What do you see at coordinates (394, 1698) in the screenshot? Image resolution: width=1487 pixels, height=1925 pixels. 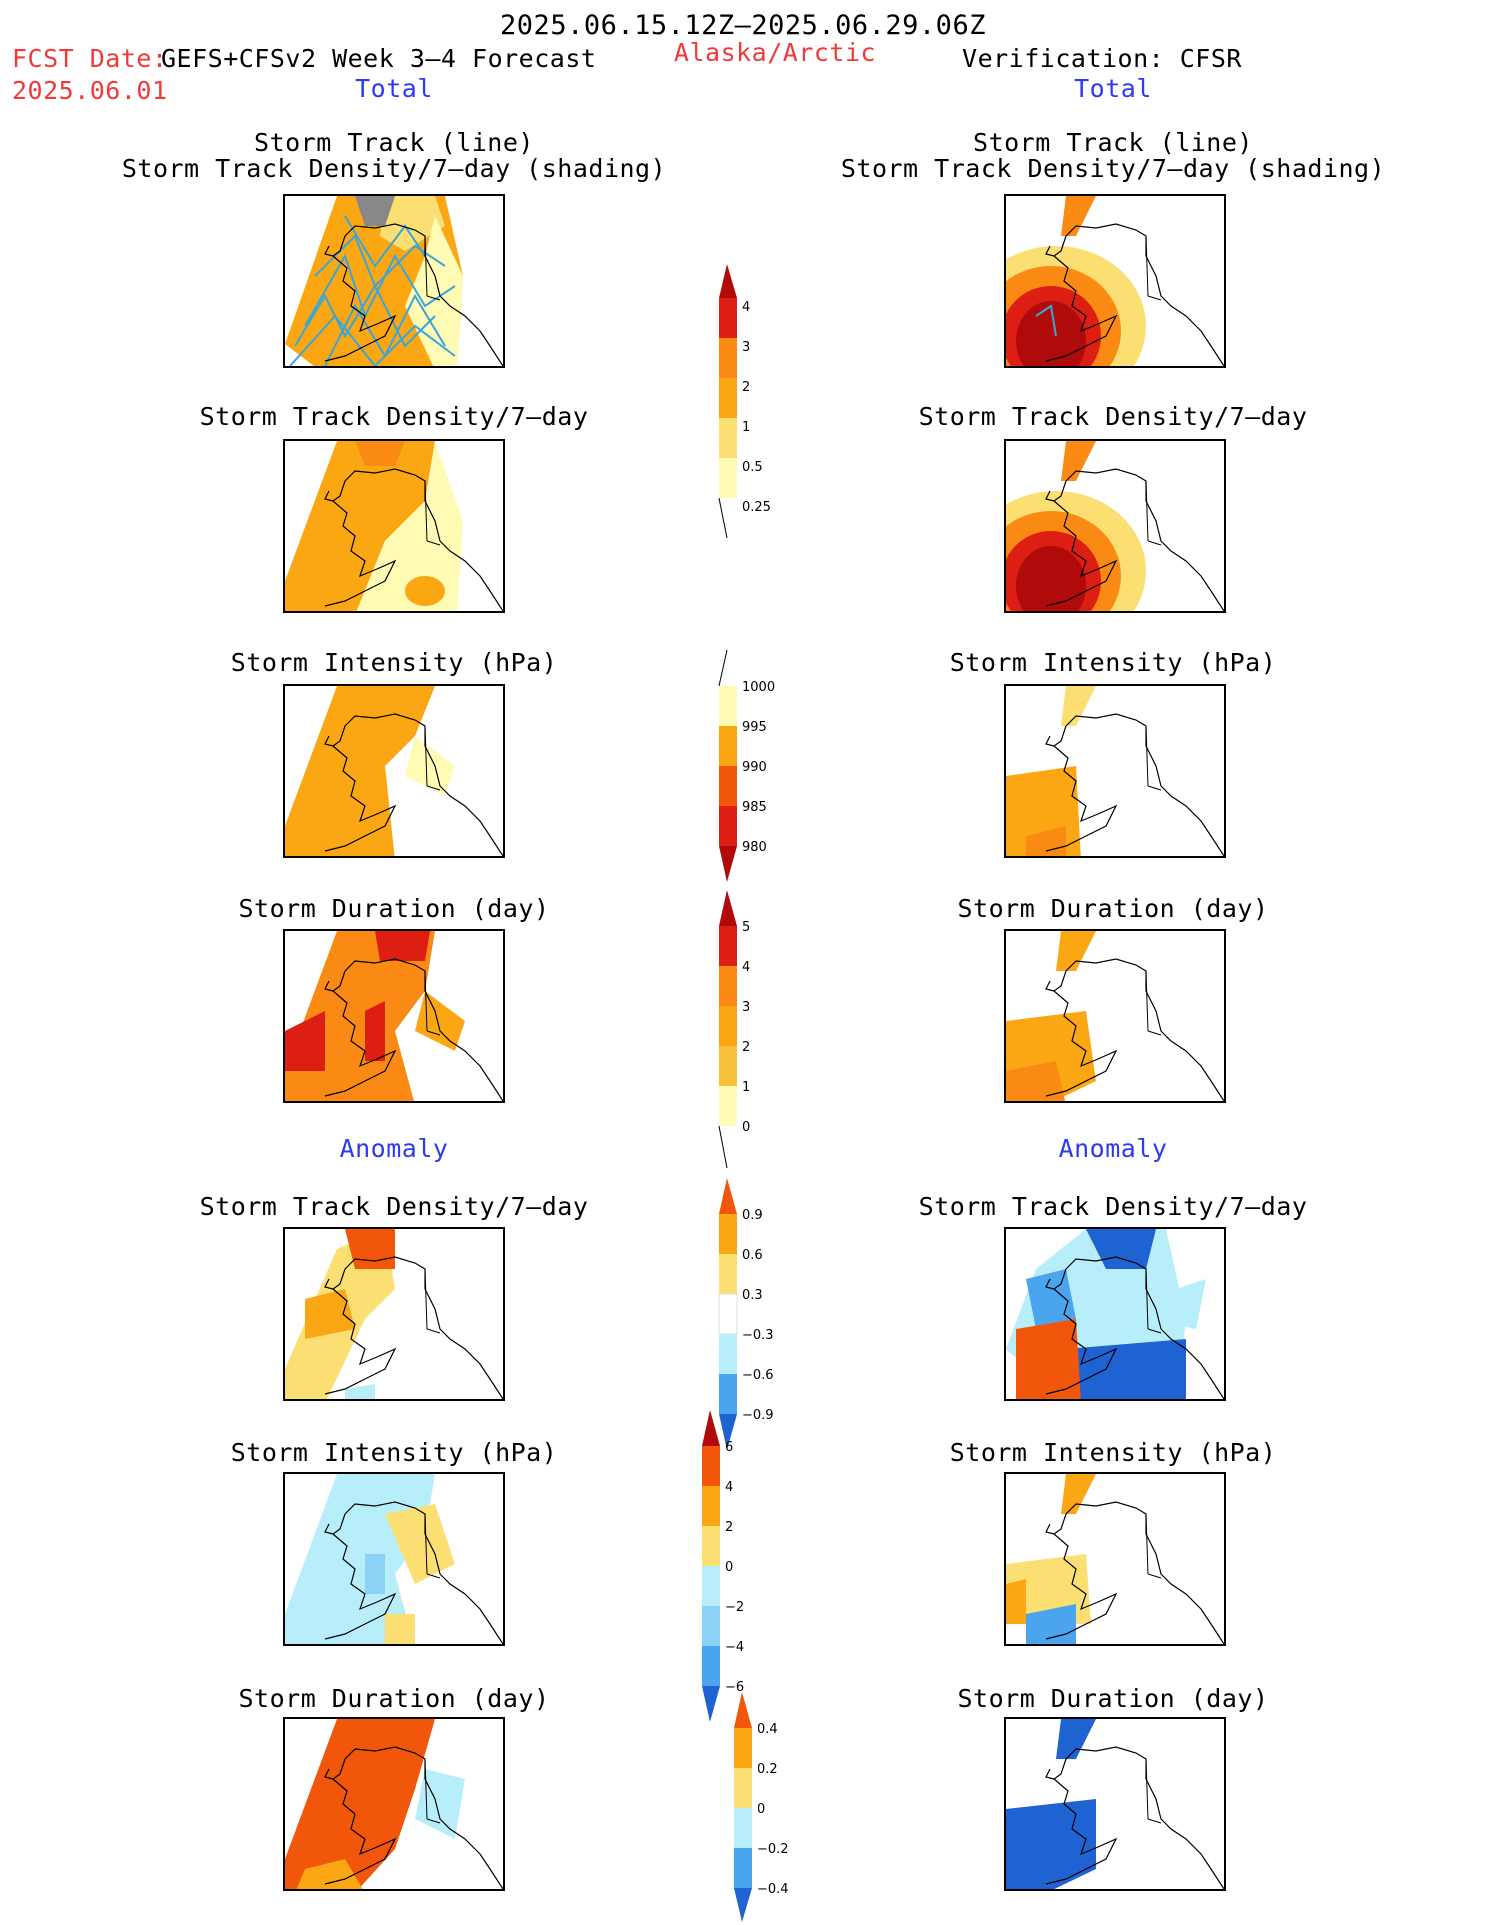 I see `left-anom-duration-title: Storm Duration (day)` at bounding box center [394, 1698].